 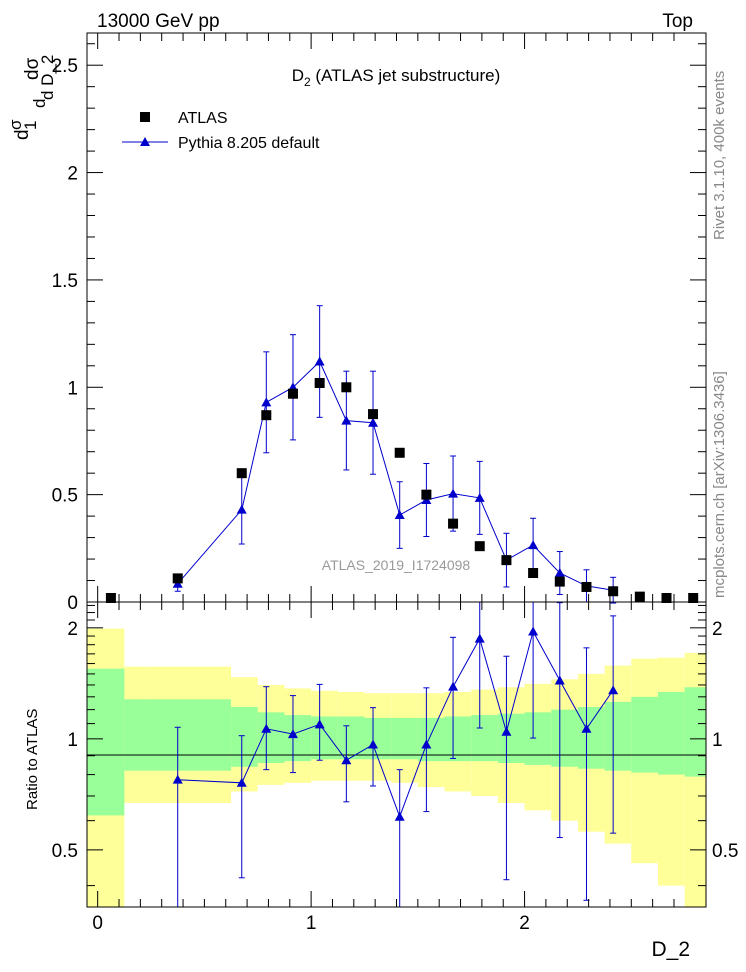 I want to click on y-tick-label: 2, so click(x=72, y=174).